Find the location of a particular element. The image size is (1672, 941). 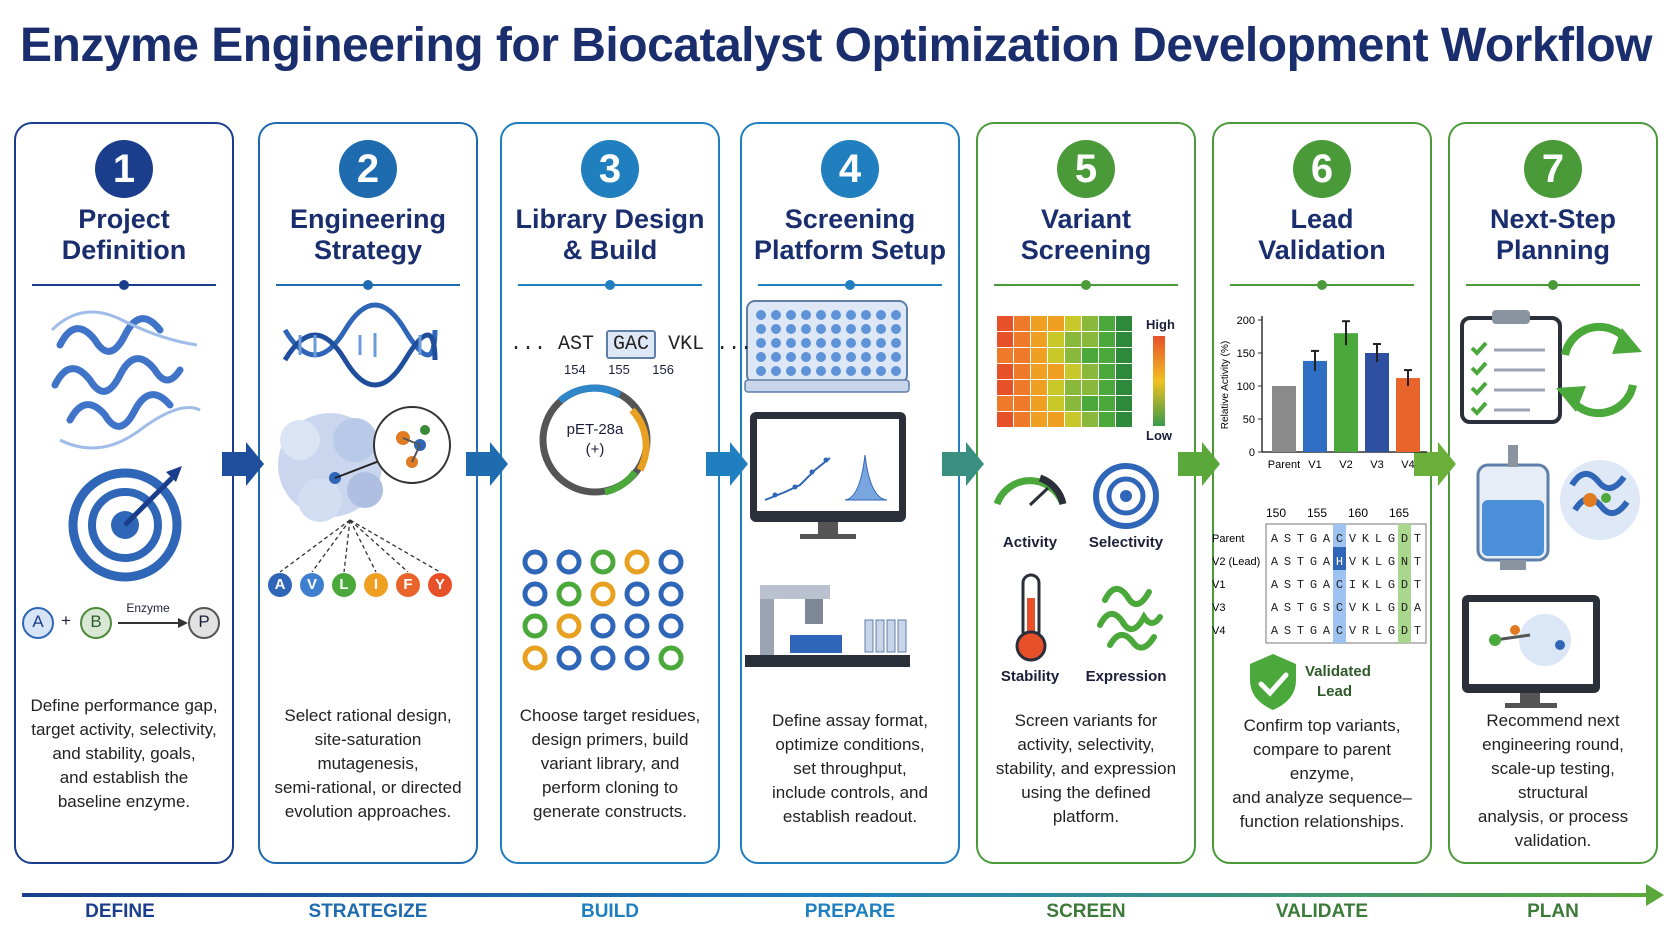

step-description-line: activity, selectivity, is located at coordinates (1086, 744).